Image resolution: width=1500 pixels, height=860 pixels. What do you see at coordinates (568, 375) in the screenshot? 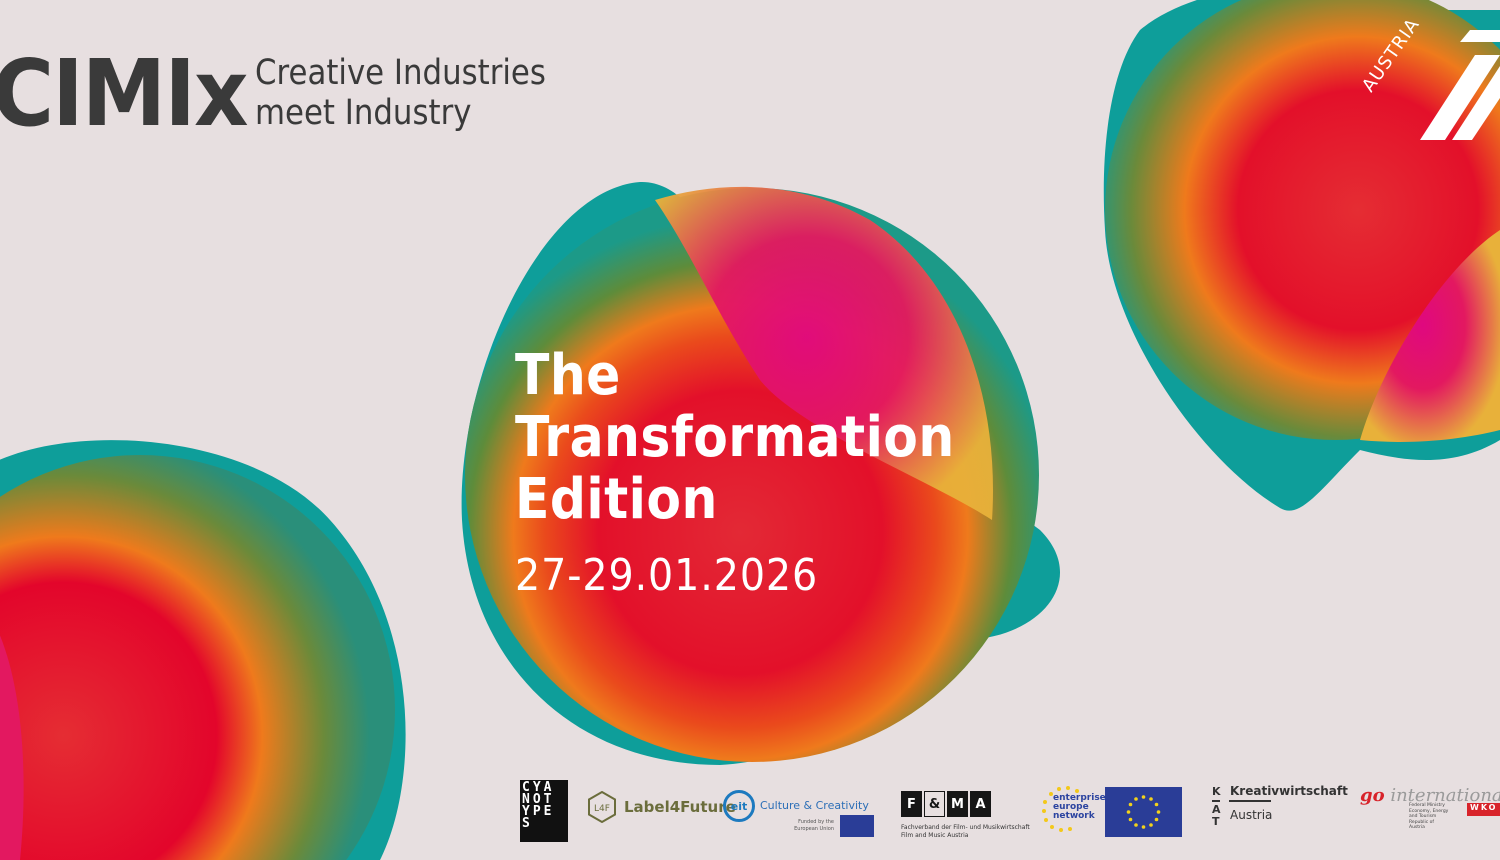
I see `hero-title-line1: The` at bounding box center [568, 375].